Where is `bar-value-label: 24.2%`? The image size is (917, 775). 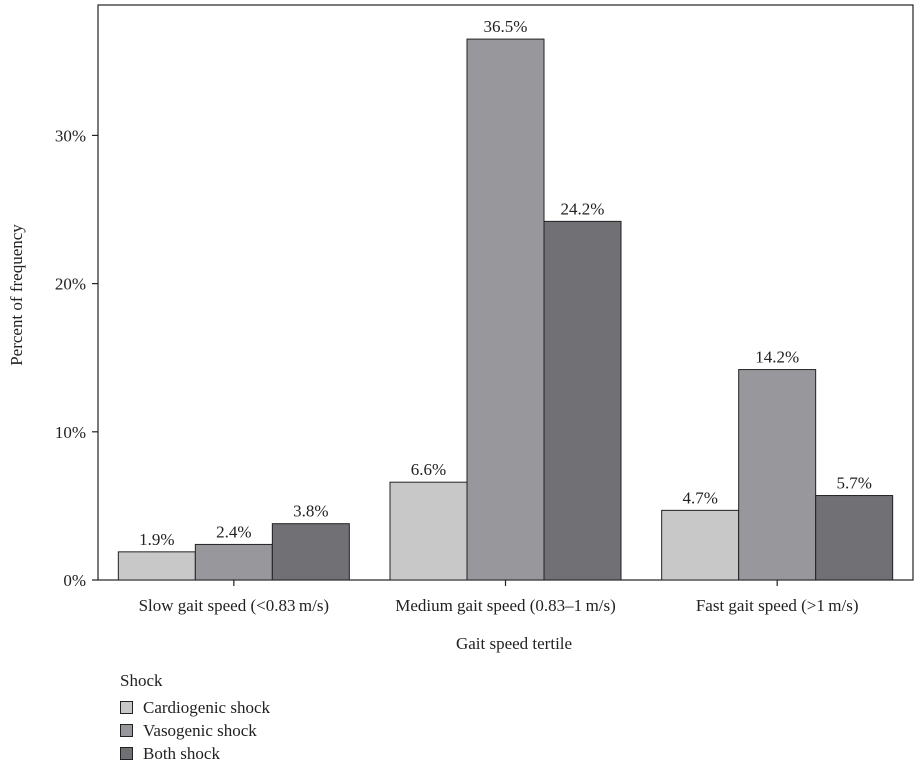
bar-value-label: 24.2% is located at coordinates (583, 208).